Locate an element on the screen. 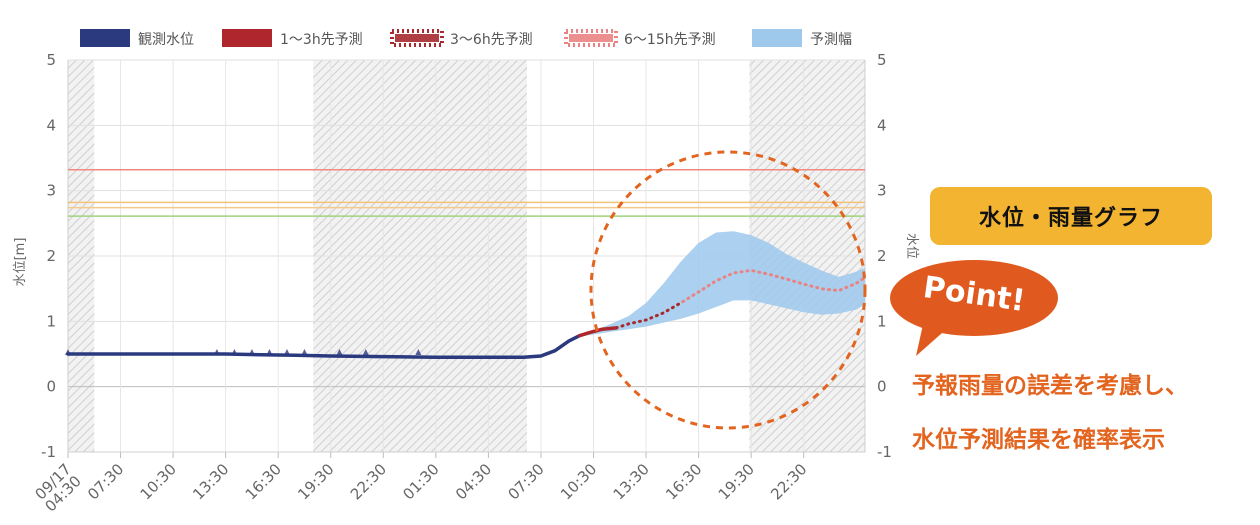  legend: 観測水位 1〜3h先予測 3〜6h先予測 6〜15h先予測 予測幅 is located at coordinates (466, 38).